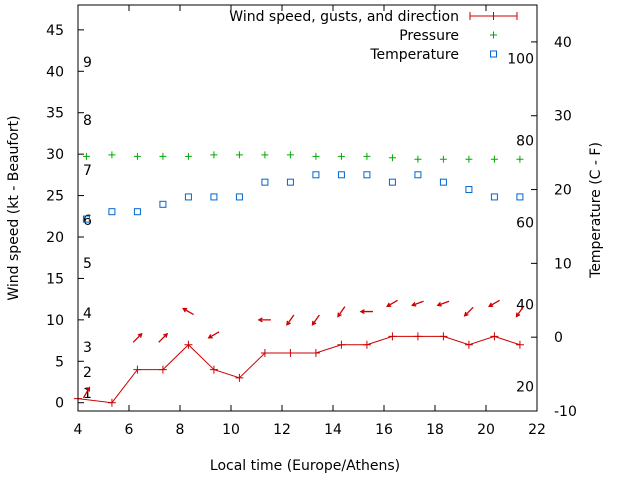 The image size is (640, 480). What do you see at coordinates (87, 171) in the screenshot?
I see `beaufort-label: 7` at bounding box center [87, 171].